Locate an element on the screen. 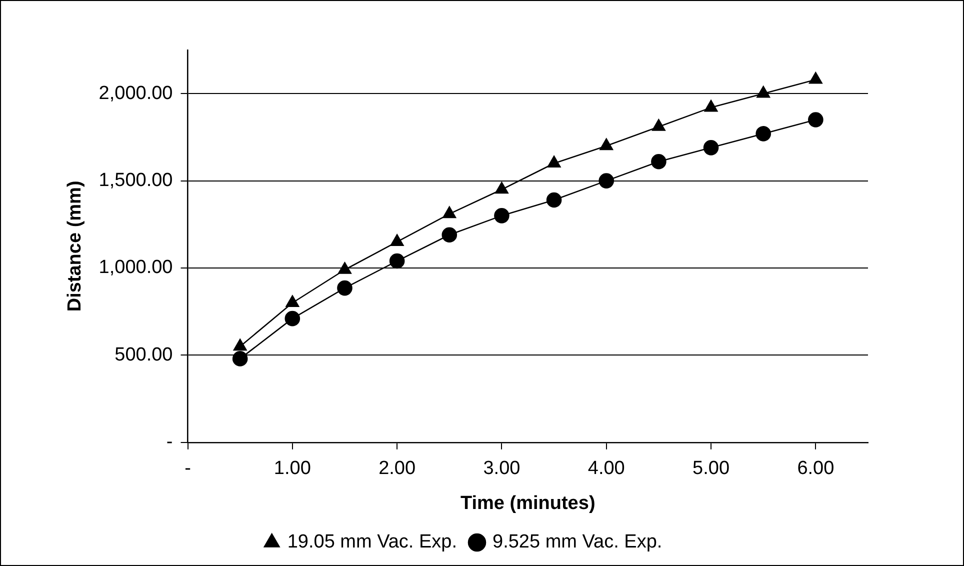  legend-label: 9.525 mm Vac. Exp. is located at coordinates (577, 542).